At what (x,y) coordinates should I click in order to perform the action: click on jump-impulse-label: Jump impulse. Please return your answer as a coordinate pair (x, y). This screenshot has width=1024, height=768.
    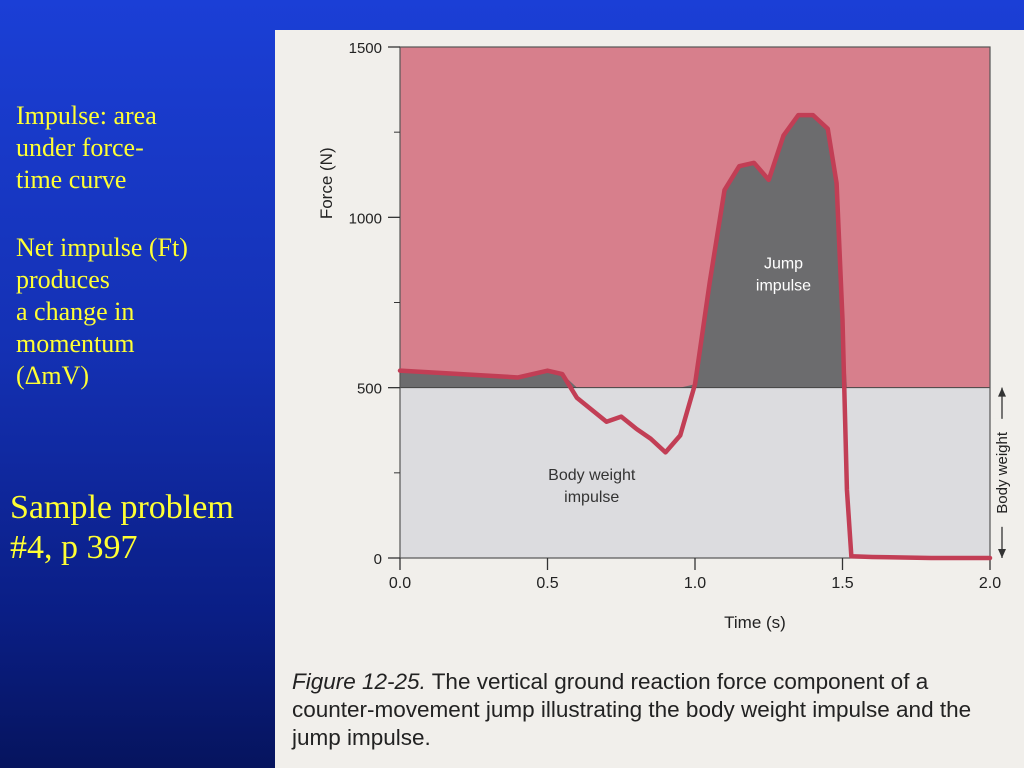
    Looking at the image, I should click on (783, 275).